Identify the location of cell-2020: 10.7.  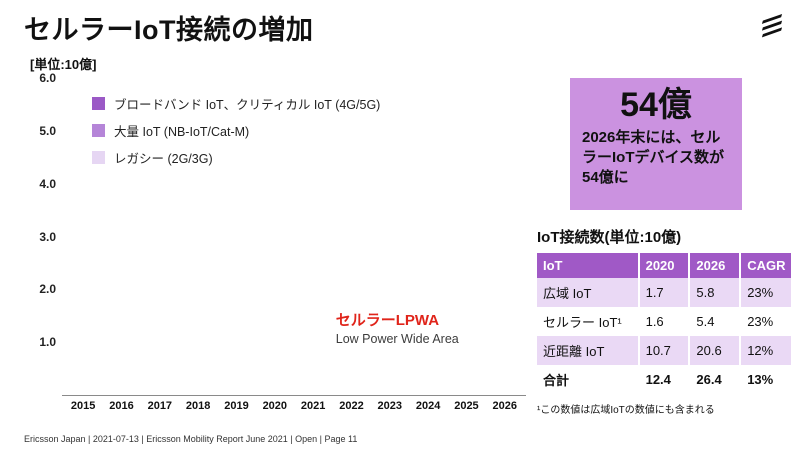
(663, 350).